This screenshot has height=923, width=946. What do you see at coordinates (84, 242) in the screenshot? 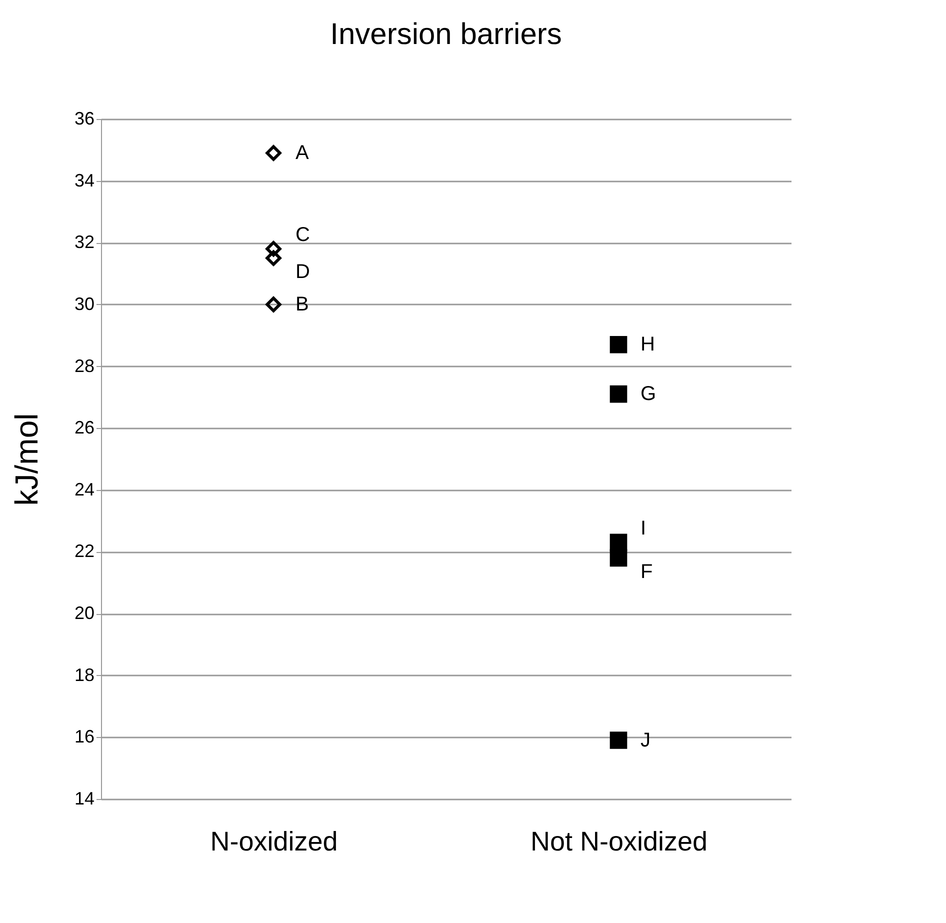
I see `y-tick-label: 32` at bounding box center [84, 242].